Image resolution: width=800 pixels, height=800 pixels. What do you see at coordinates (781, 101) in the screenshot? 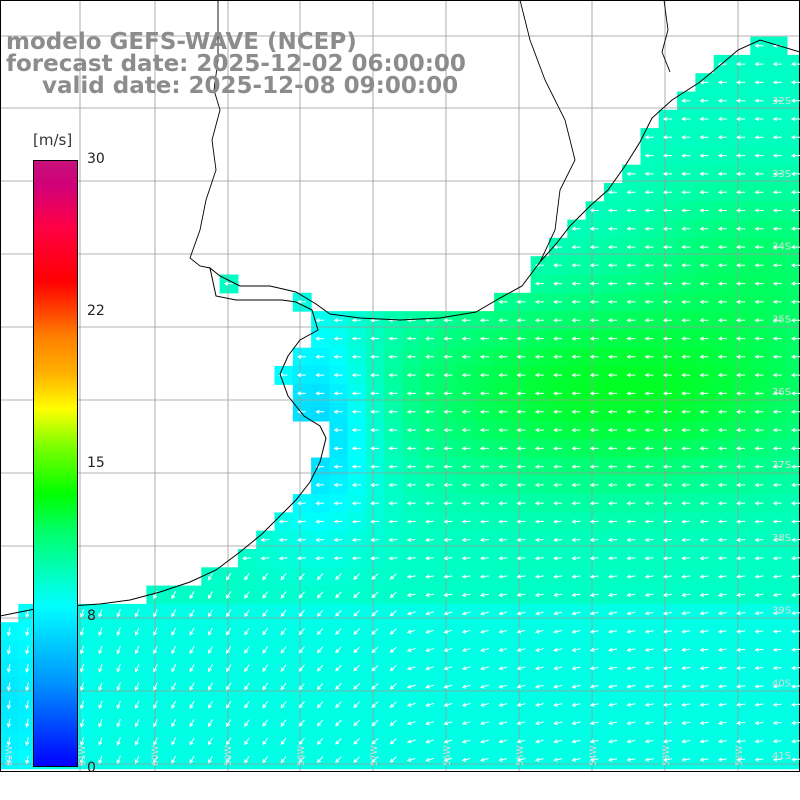
I see `latitude-label: 32S` at bounding box center [781, 101].